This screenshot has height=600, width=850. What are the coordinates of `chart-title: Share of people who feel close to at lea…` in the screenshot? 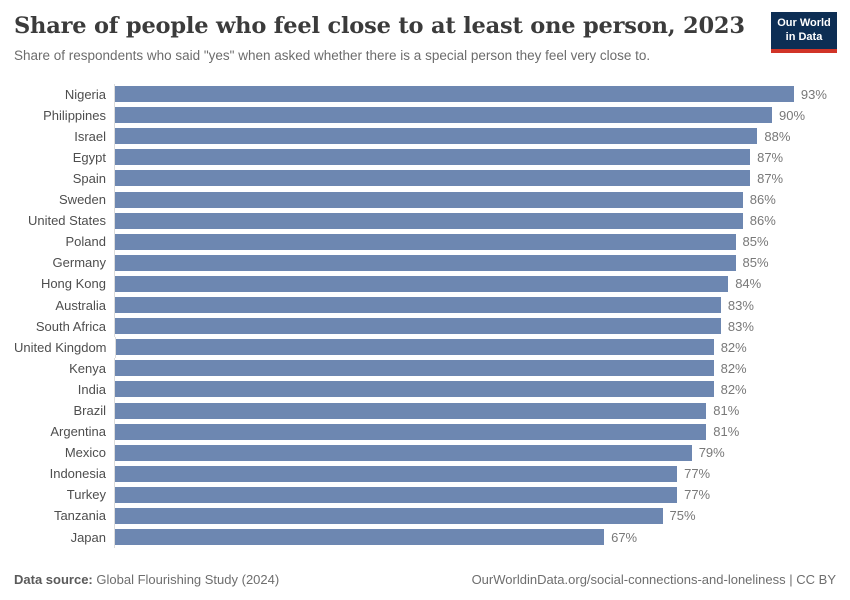 It's located at (379, 26).